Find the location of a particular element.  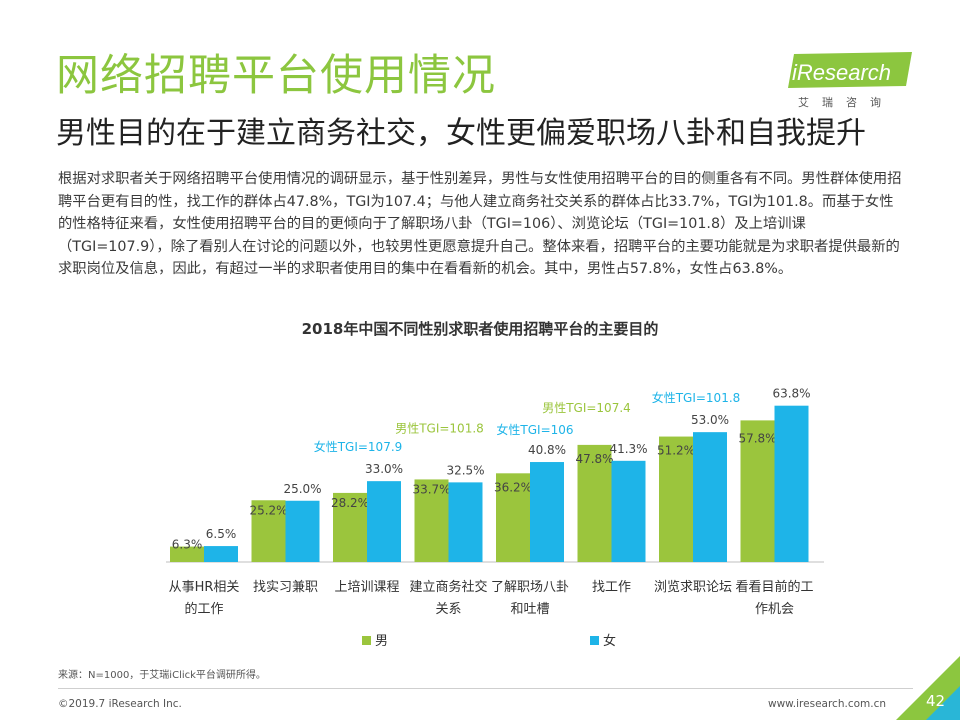

bar-女-7 is located at coordinates (791, 483).